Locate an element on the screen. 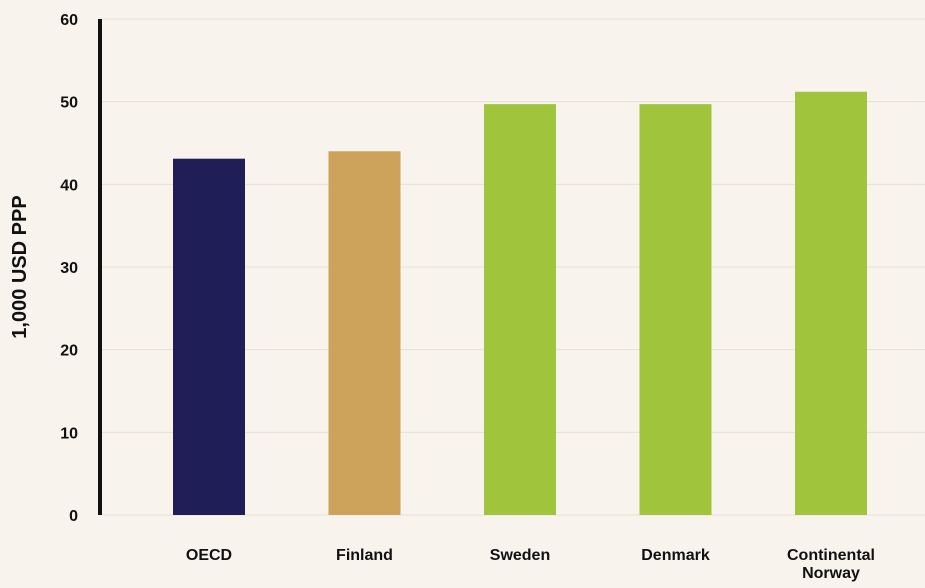 The height and width of the screenshot is (588, 925). bar-oecd is located at coordinates (209, 336).